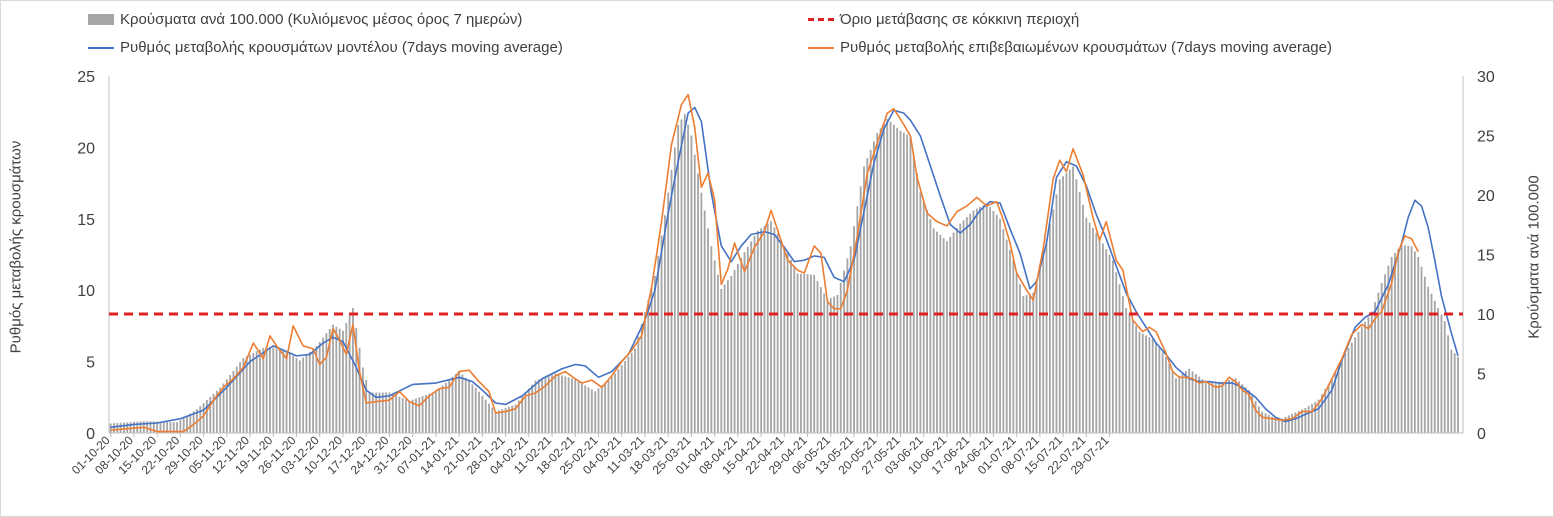 Image resolution: width=1554 pixels, height=517 pixels. Describe the element at coordinates (943, 19) in the screenshot. I see `legend-threshold: Όριο μετάβασης σε κόκκινη περιοχή` at that location.